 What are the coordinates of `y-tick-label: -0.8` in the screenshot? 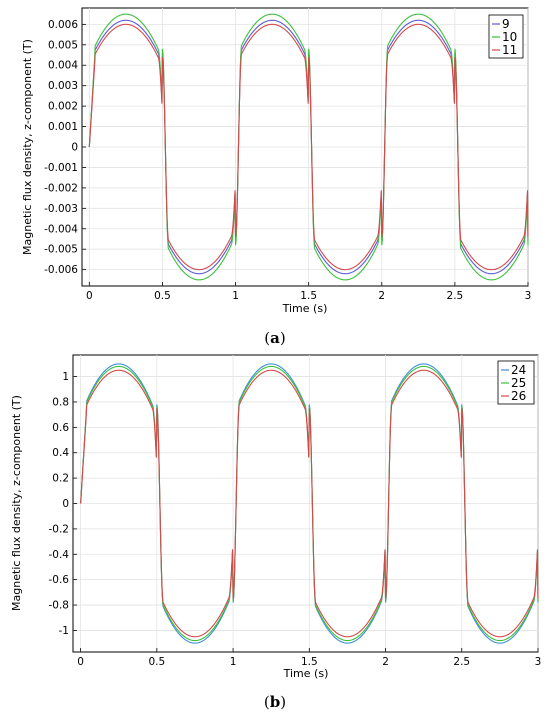 It's located at (59, 606).